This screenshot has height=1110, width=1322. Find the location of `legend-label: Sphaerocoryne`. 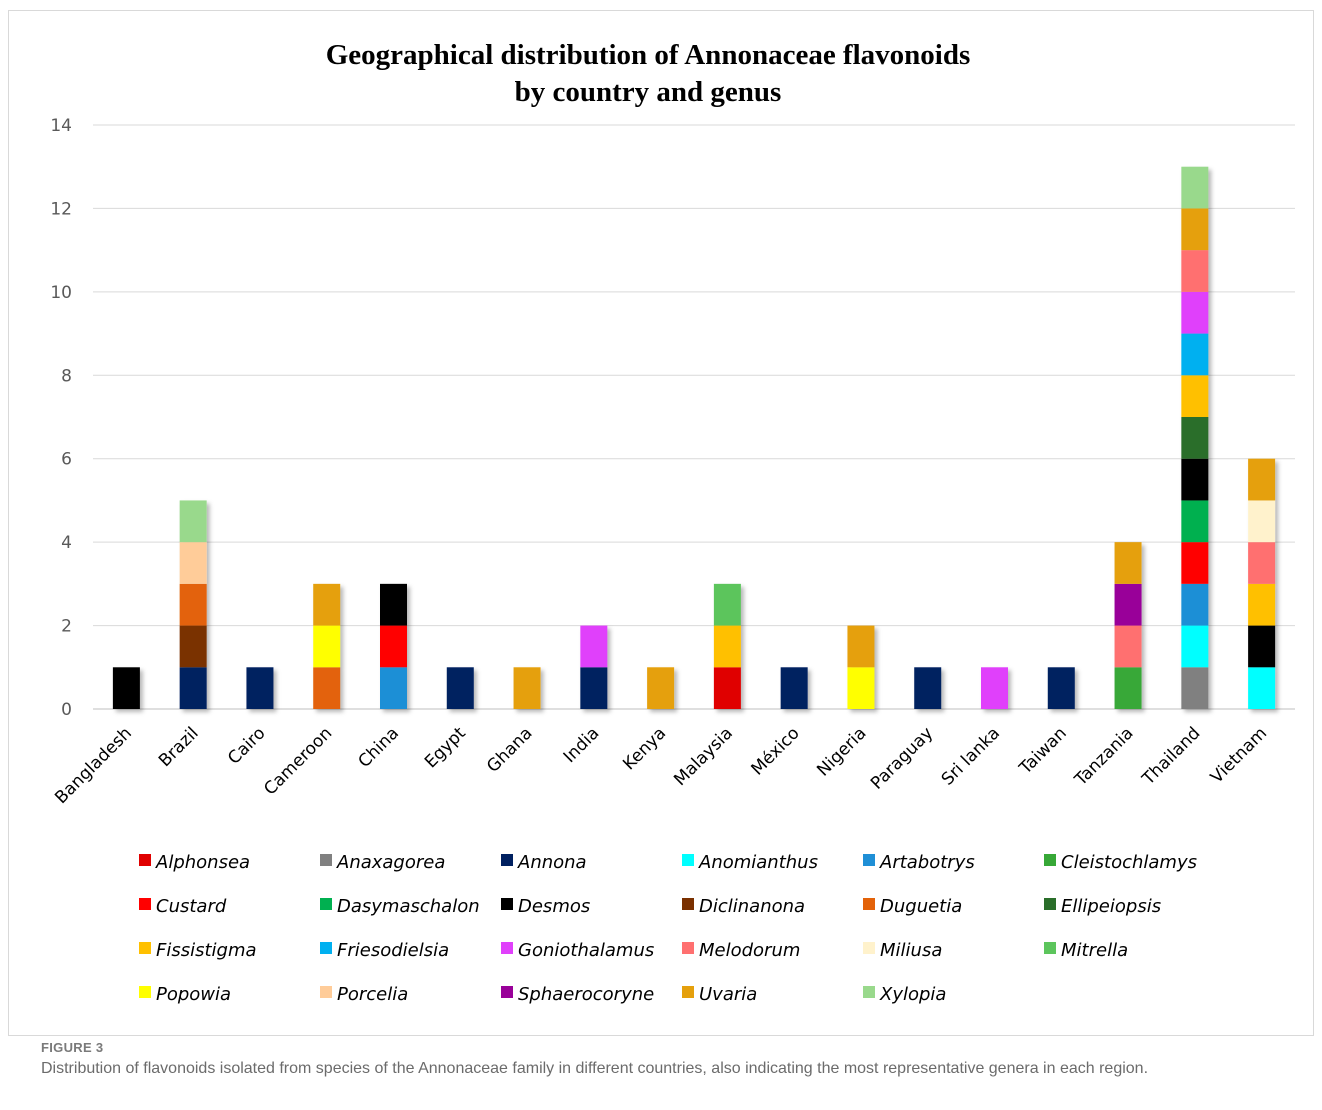

legend-label: Sphaerocoryne is located at coordinates (586, 994).